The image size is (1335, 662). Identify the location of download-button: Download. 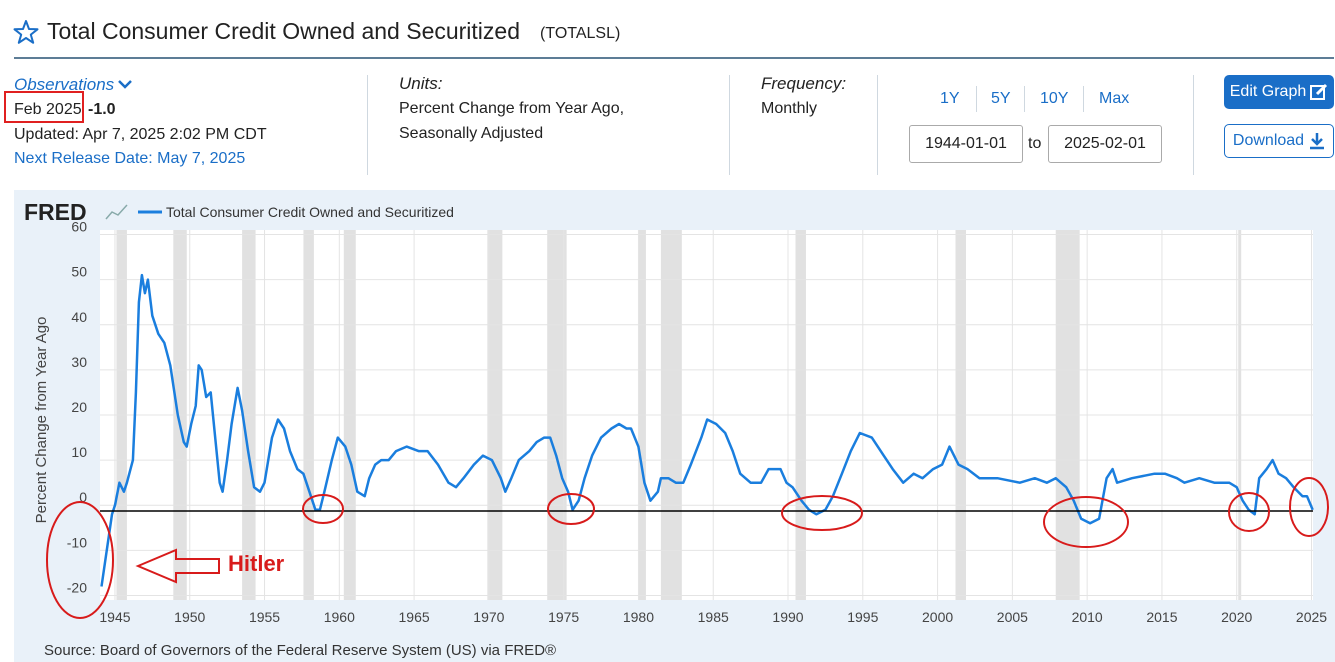
(1279, 141).